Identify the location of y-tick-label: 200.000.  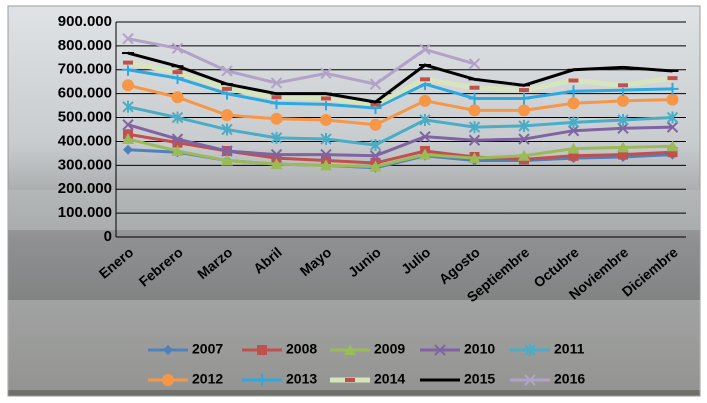
(85, 188).